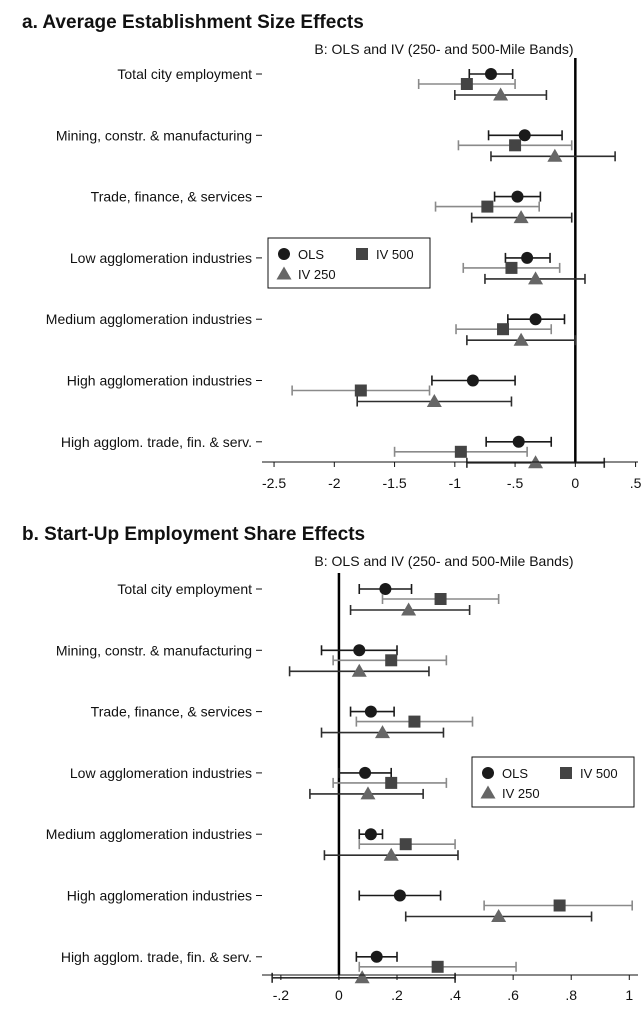 Image resolution: width=643 pixels, height=1012 pixels. What do you see at coordinates (455, 995) in the screenshot?
I see `x-tick-label: .4` at bounding box center [455, 995].